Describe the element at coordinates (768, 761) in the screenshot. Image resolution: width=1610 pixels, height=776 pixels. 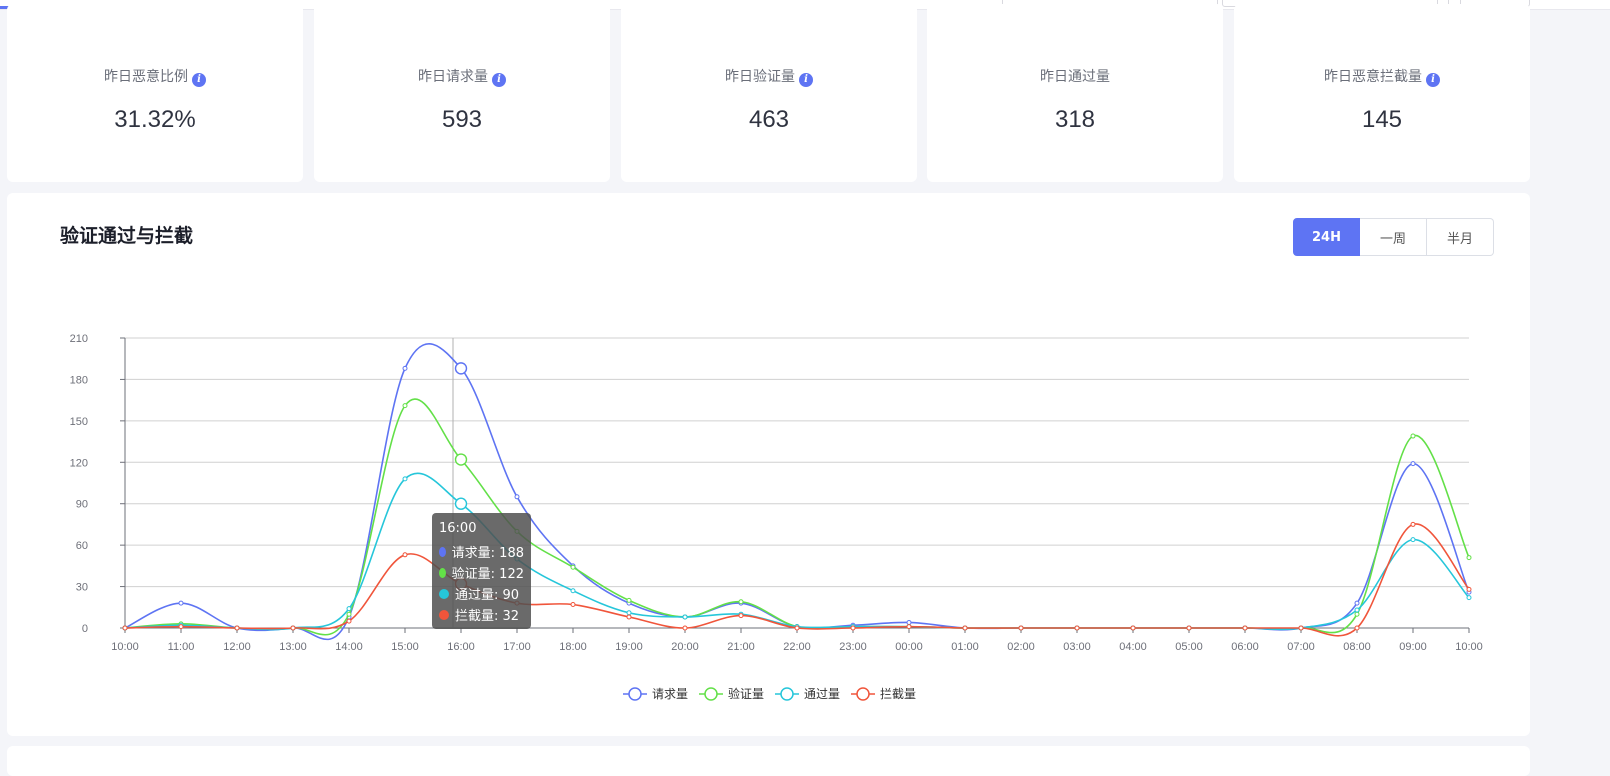
I see `next-panel` at that location.